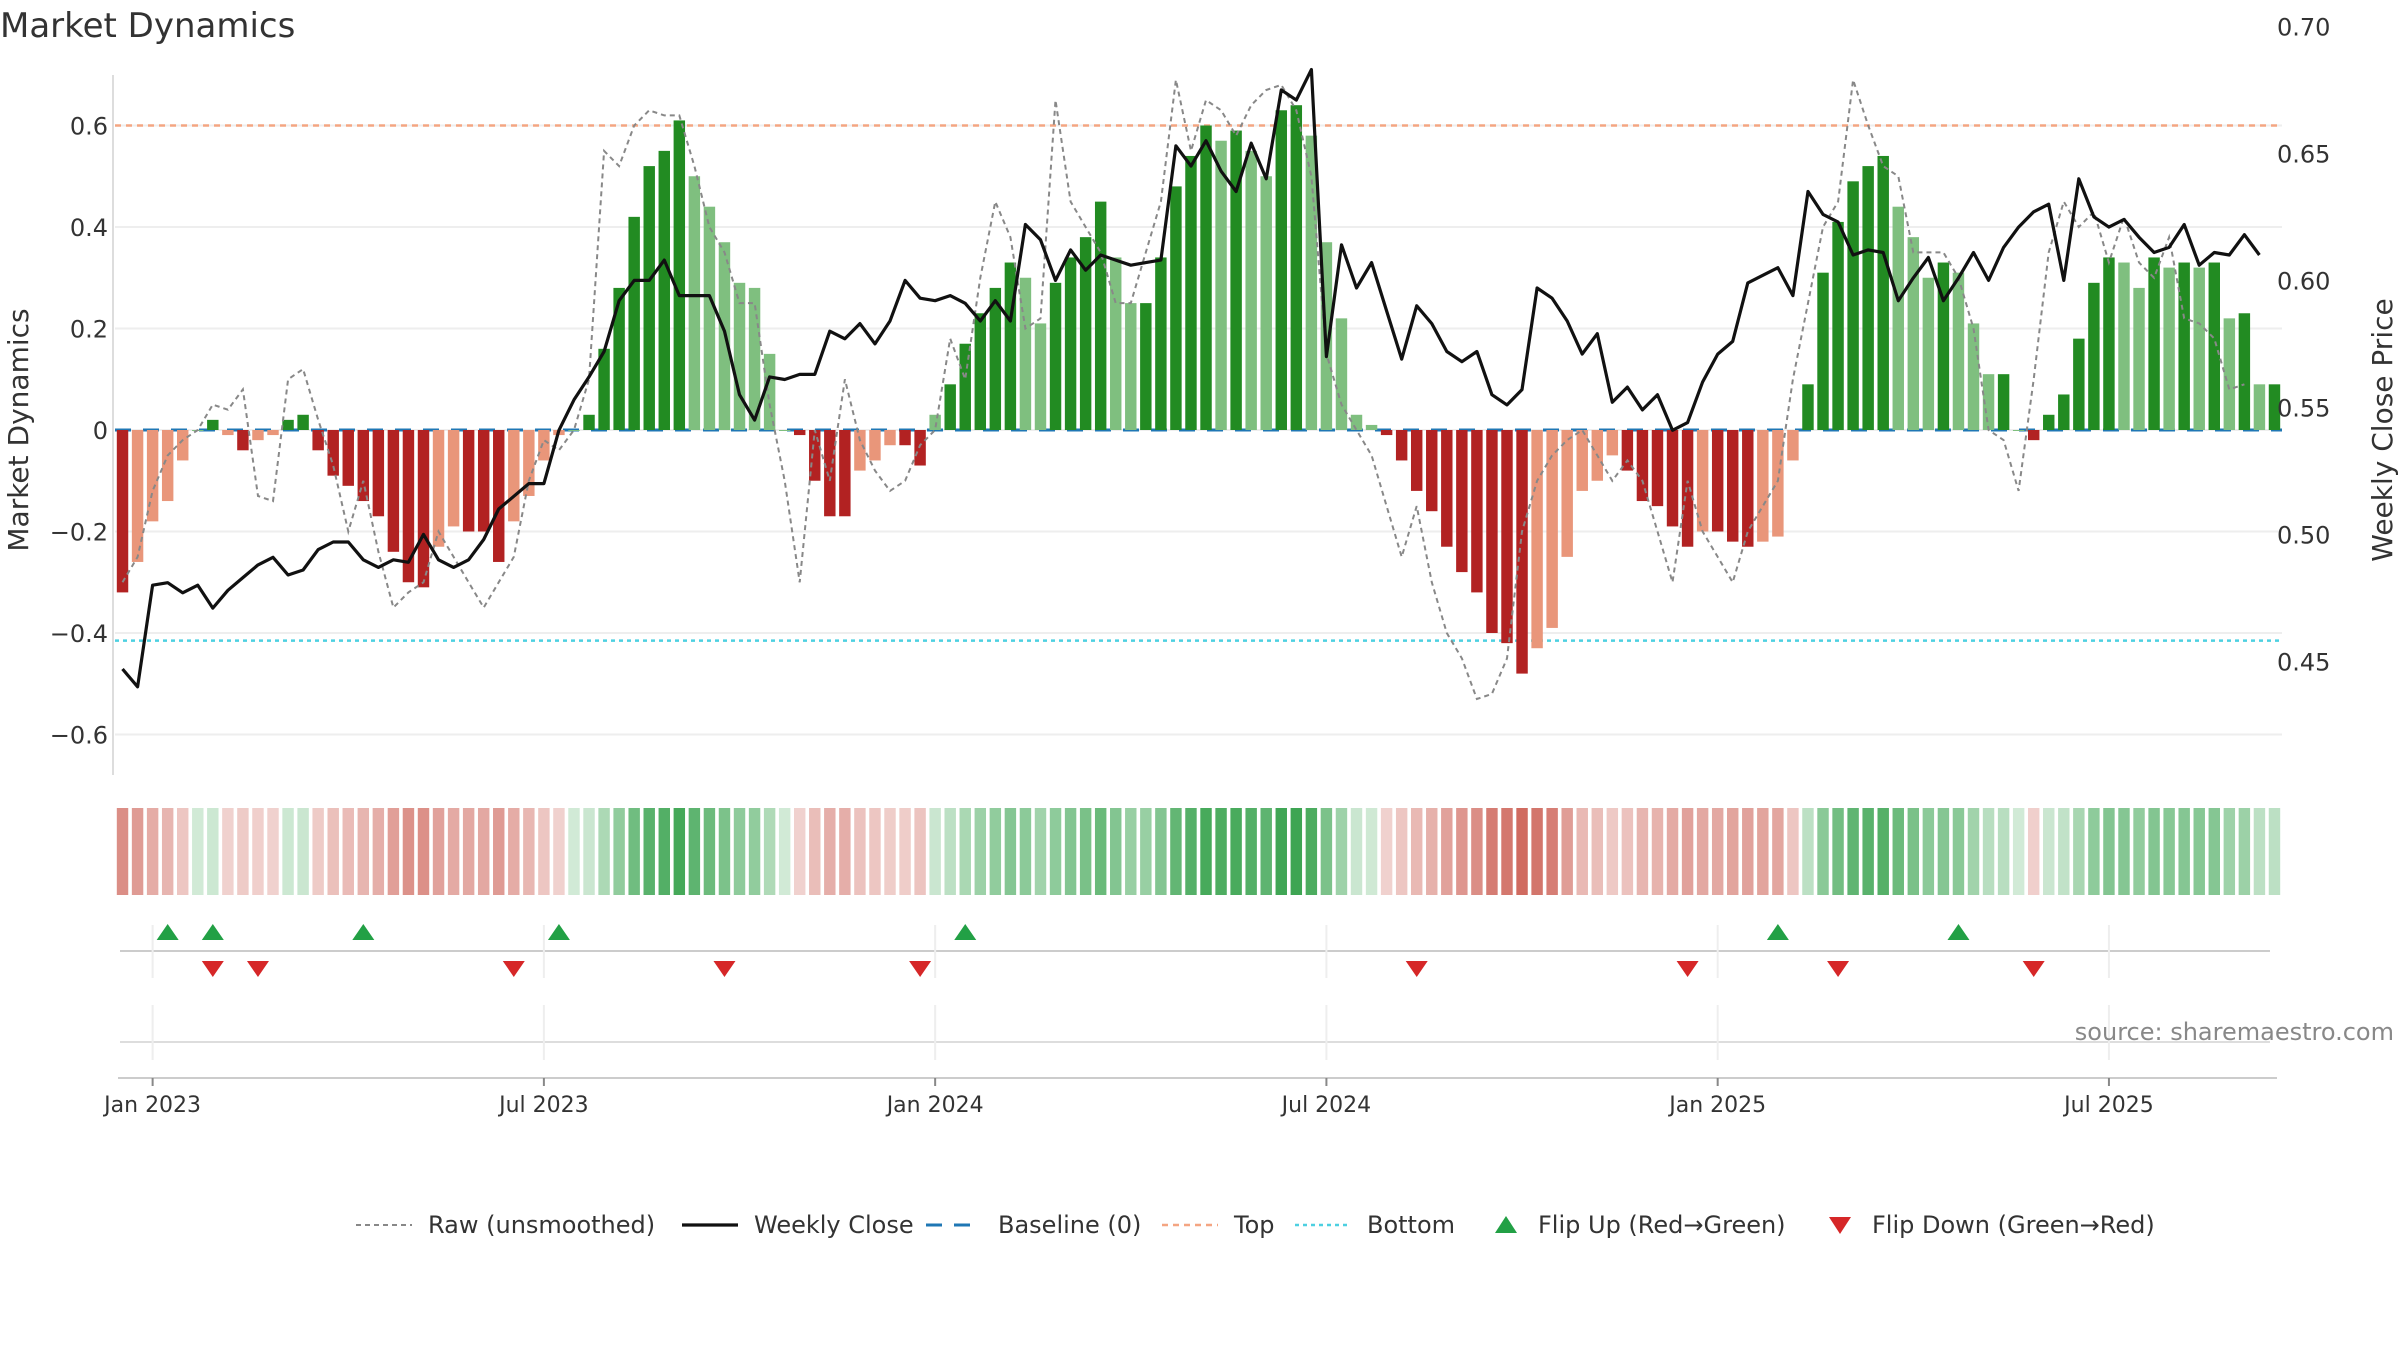  Describe the element at coordinates (1069, 1225) in the screenshot. I see `legend-label: Baseline (0)` at that location.